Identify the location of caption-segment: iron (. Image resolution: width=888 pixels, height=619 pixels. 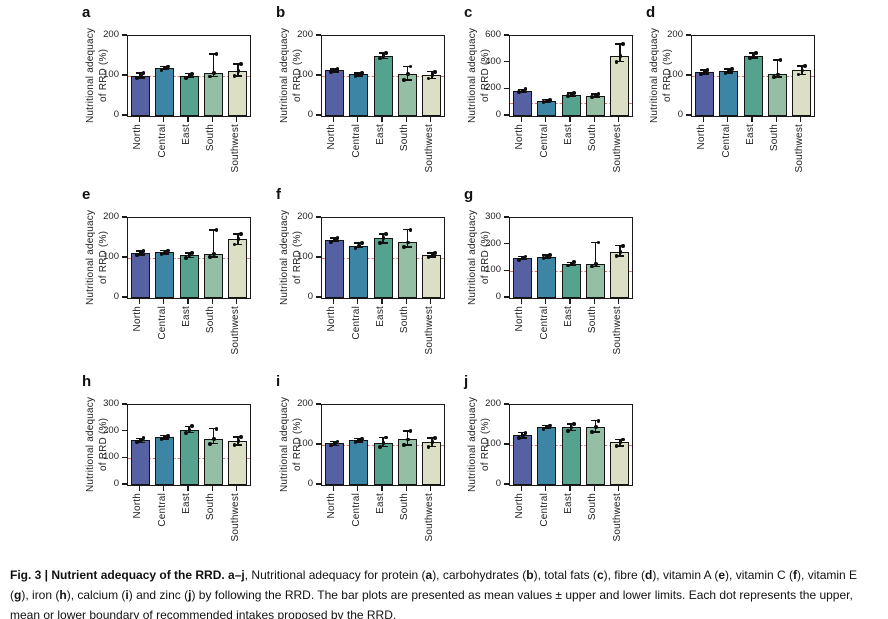
(44, 595).